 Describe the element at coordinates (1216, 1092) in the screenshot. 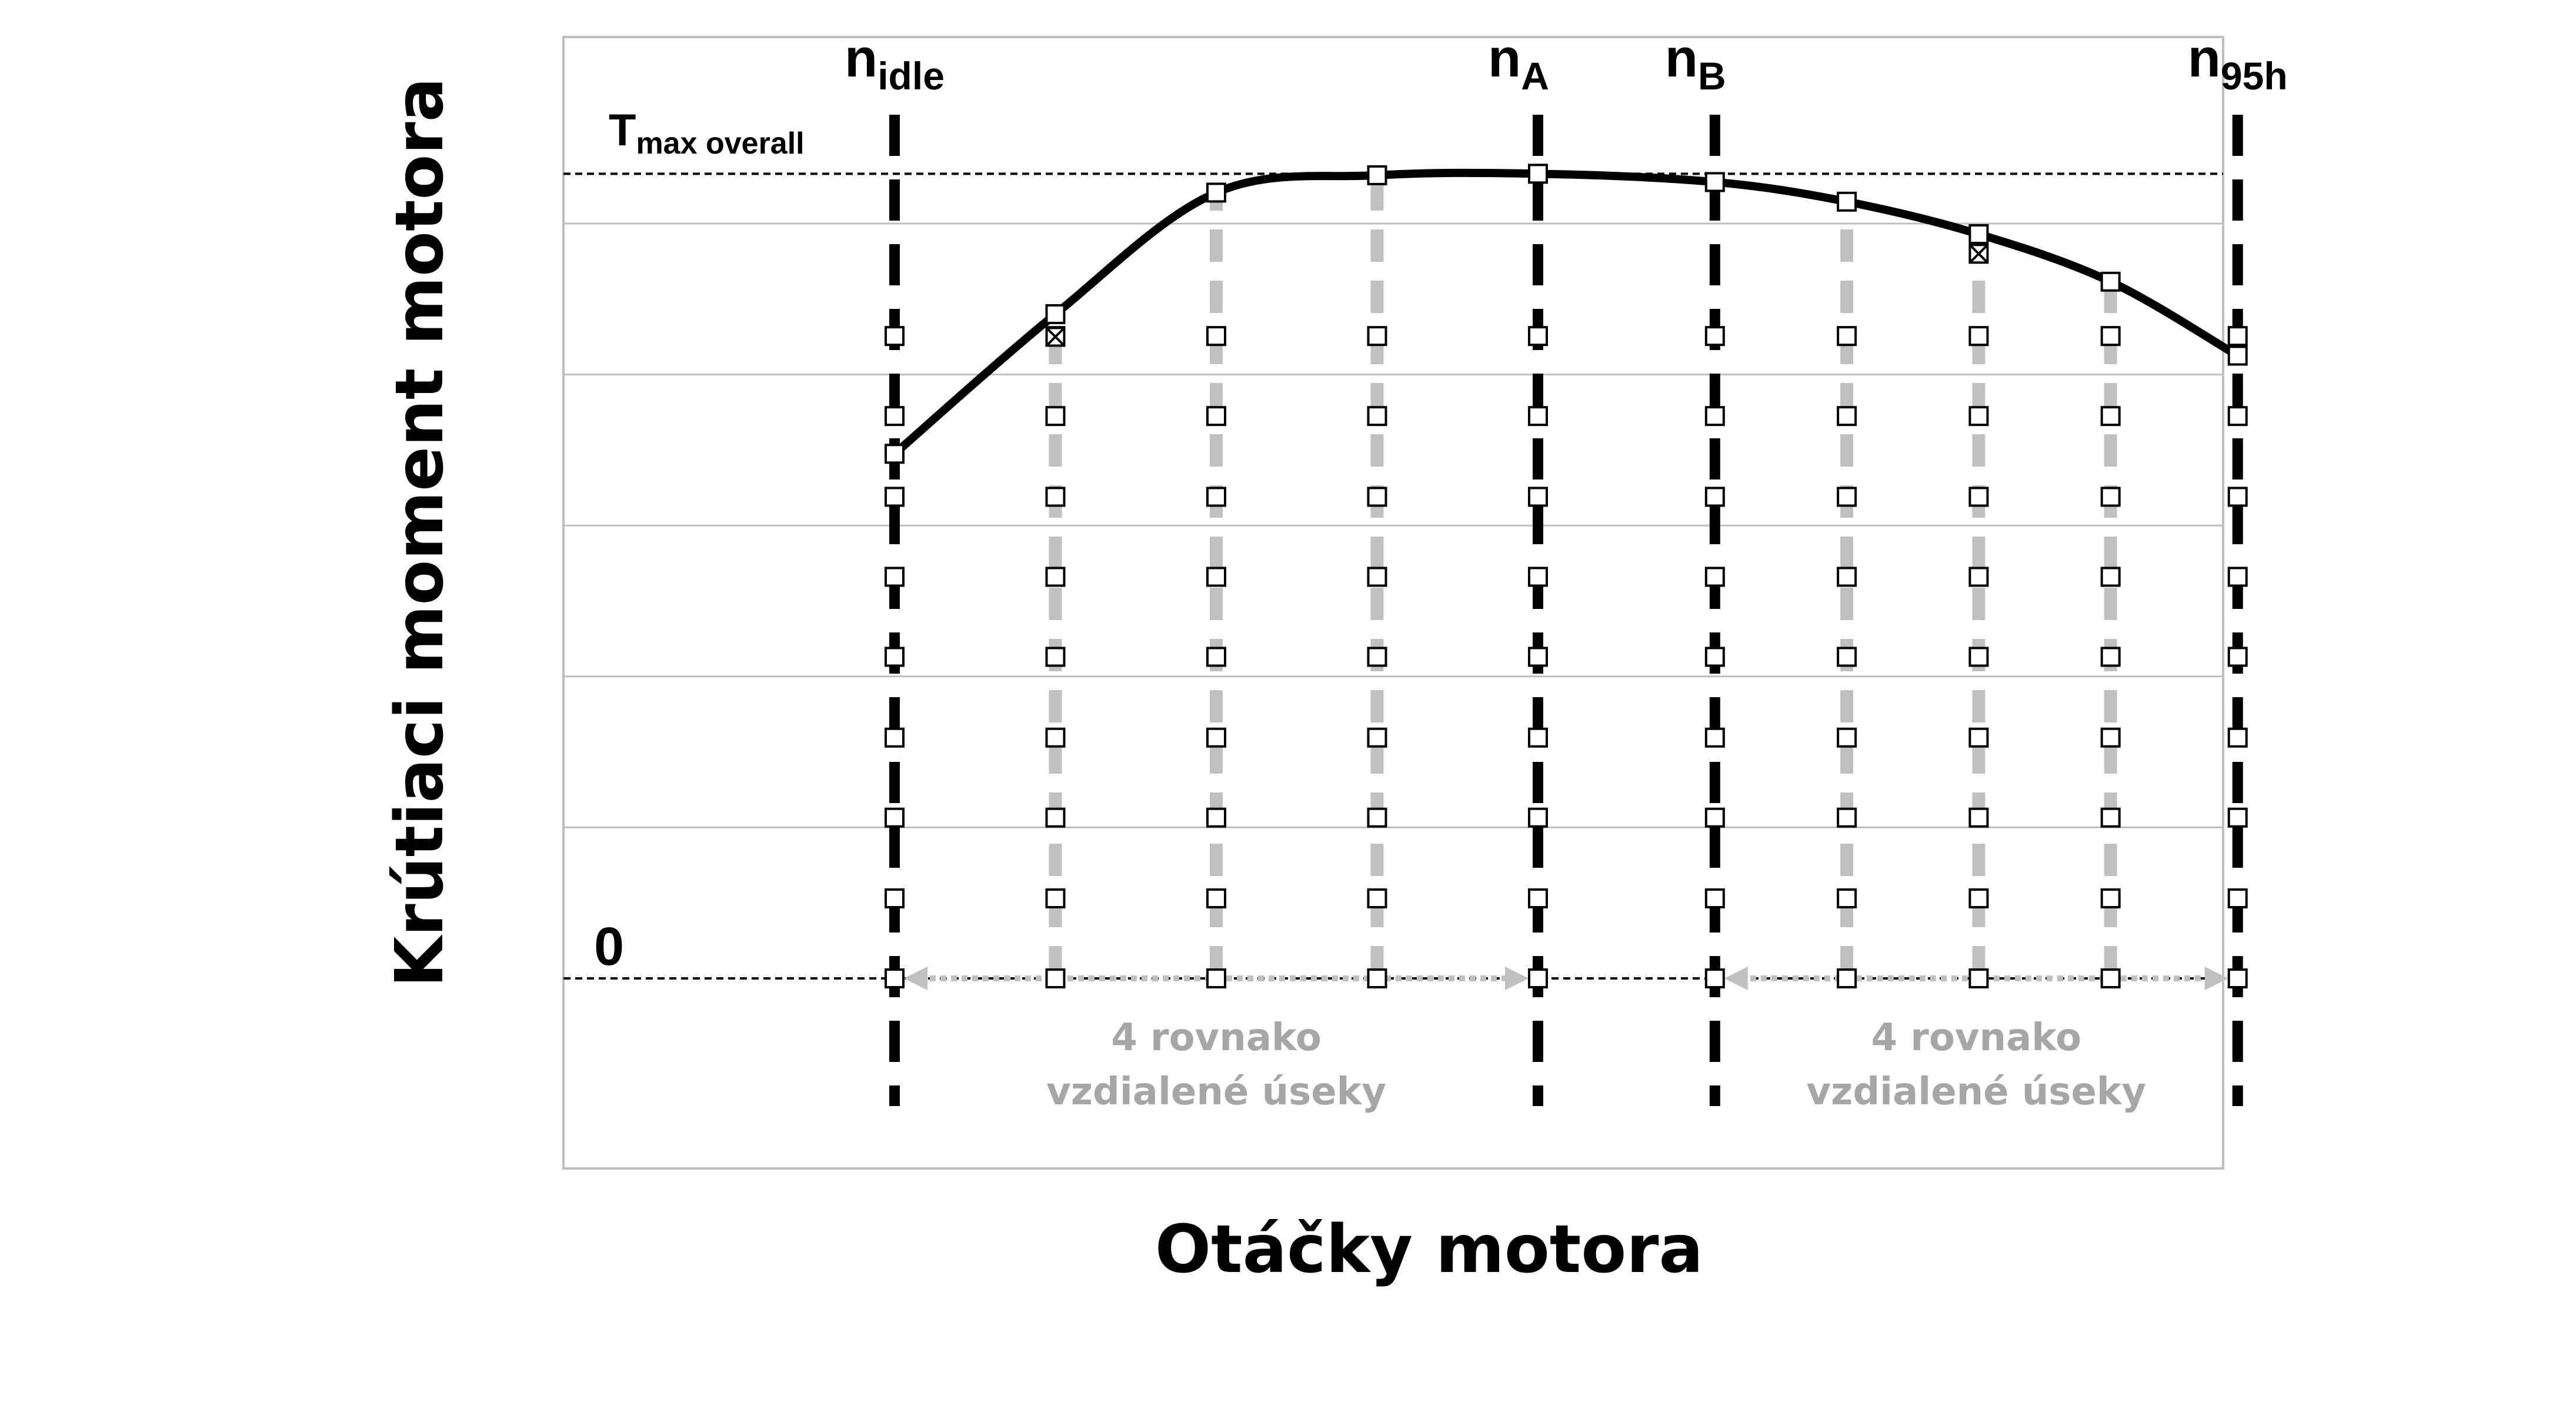

I see `span-label-0-line2: vzdialené úseky` at that location.